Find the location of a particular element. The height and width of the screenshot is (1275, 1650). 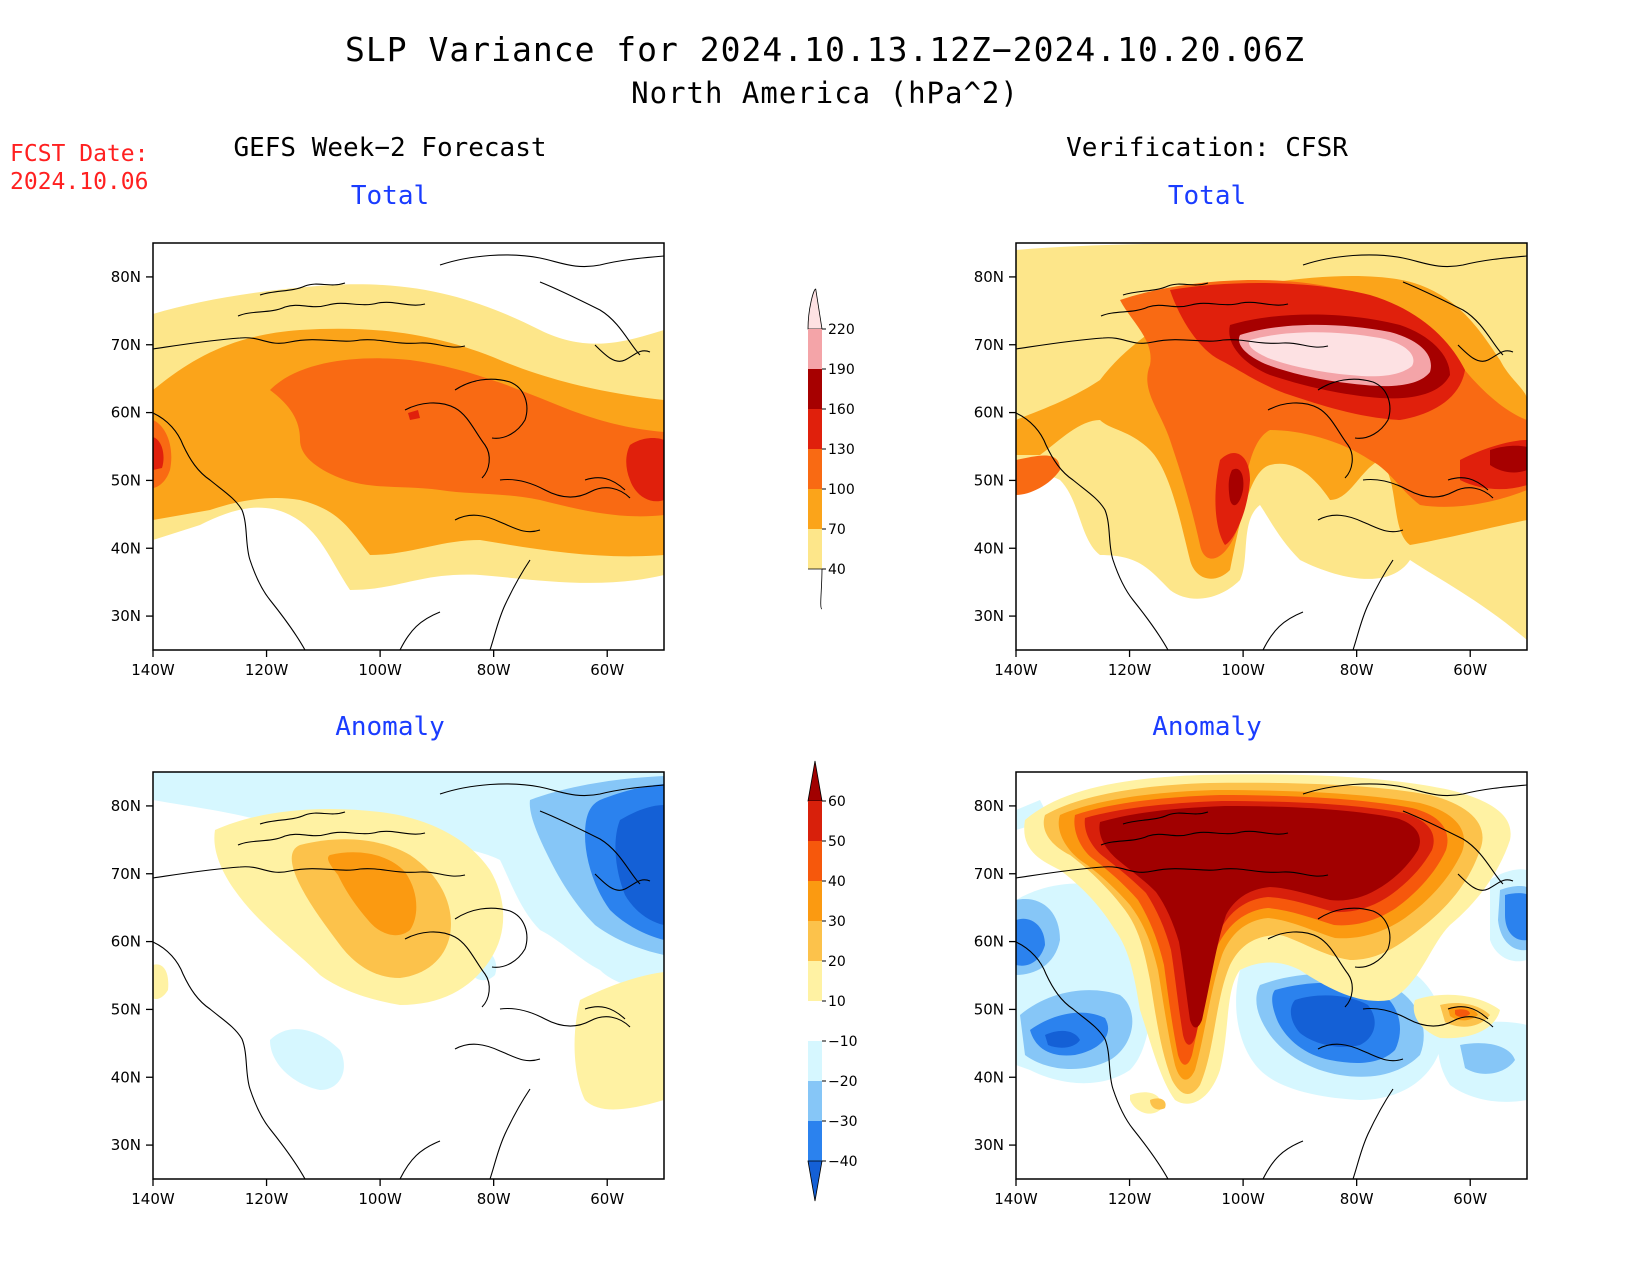

map-gefs-anomaly is located at coordinates (408, 975).